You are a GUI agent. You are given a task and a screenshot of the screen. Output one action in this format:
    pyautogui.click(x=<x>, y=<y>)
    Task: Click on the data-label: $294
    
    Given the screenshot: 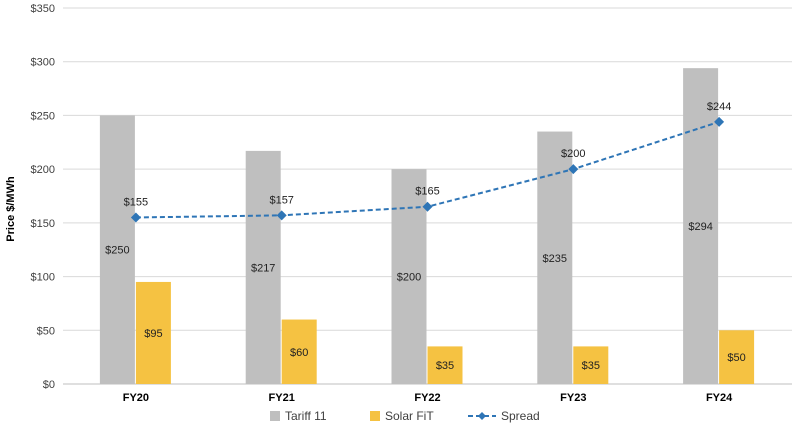 What is the action you would take?
    pyautogui.click(x=700, y=227)
    